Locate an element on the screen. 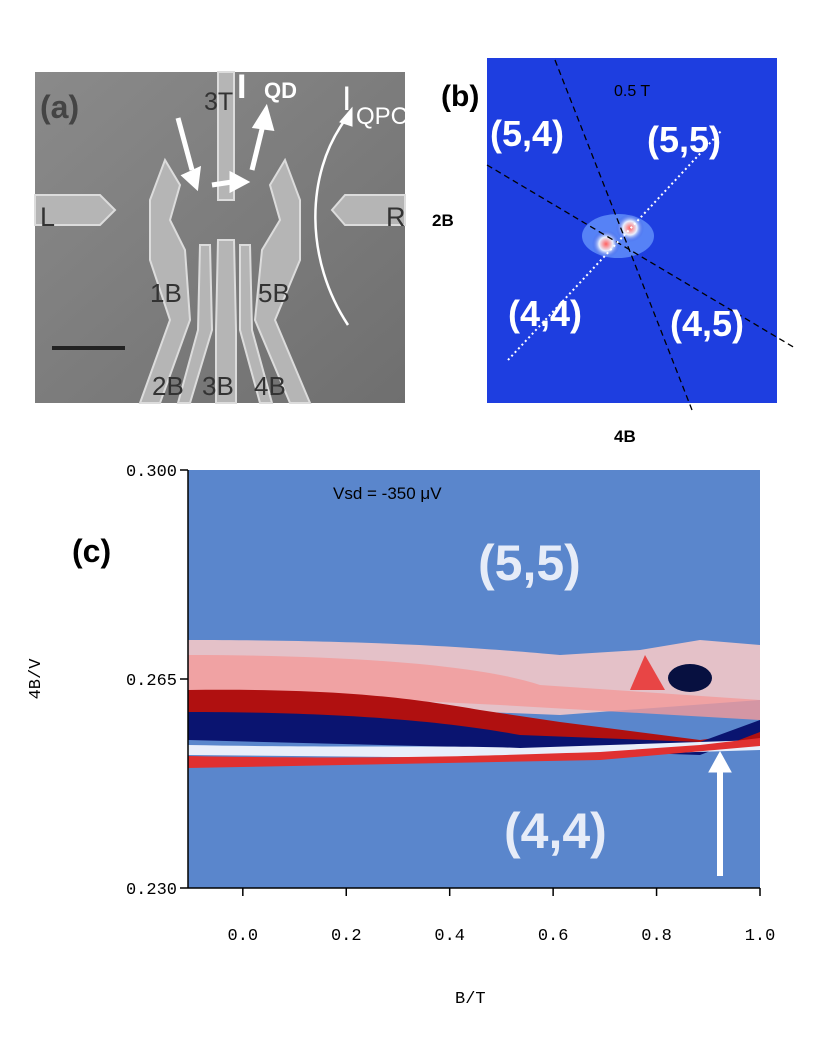 The width and height of the screenshot is (814, 1063). gates is located at coordinates (220, 237).